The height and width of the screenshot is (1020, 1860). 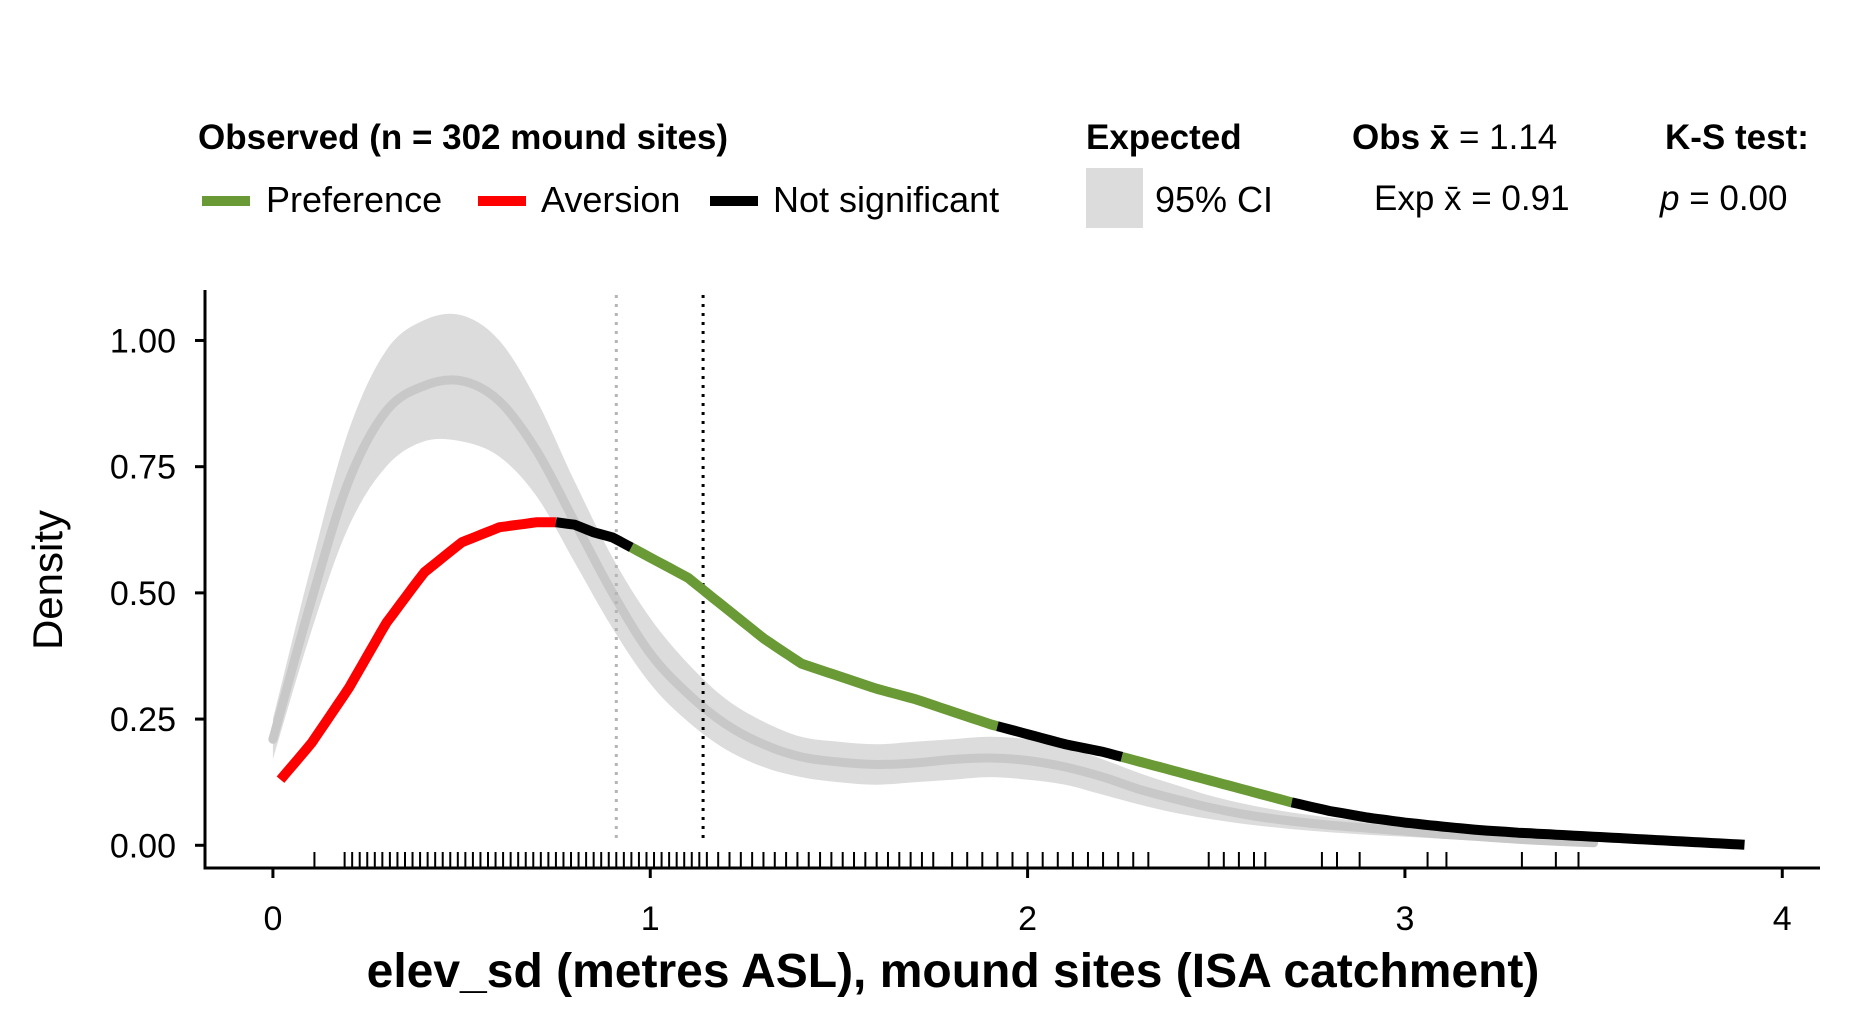 What do you see at coordinates (1027, 919) in the screenshot?
I see `x-tick-label: 2` at bounding box center [1027, 919].